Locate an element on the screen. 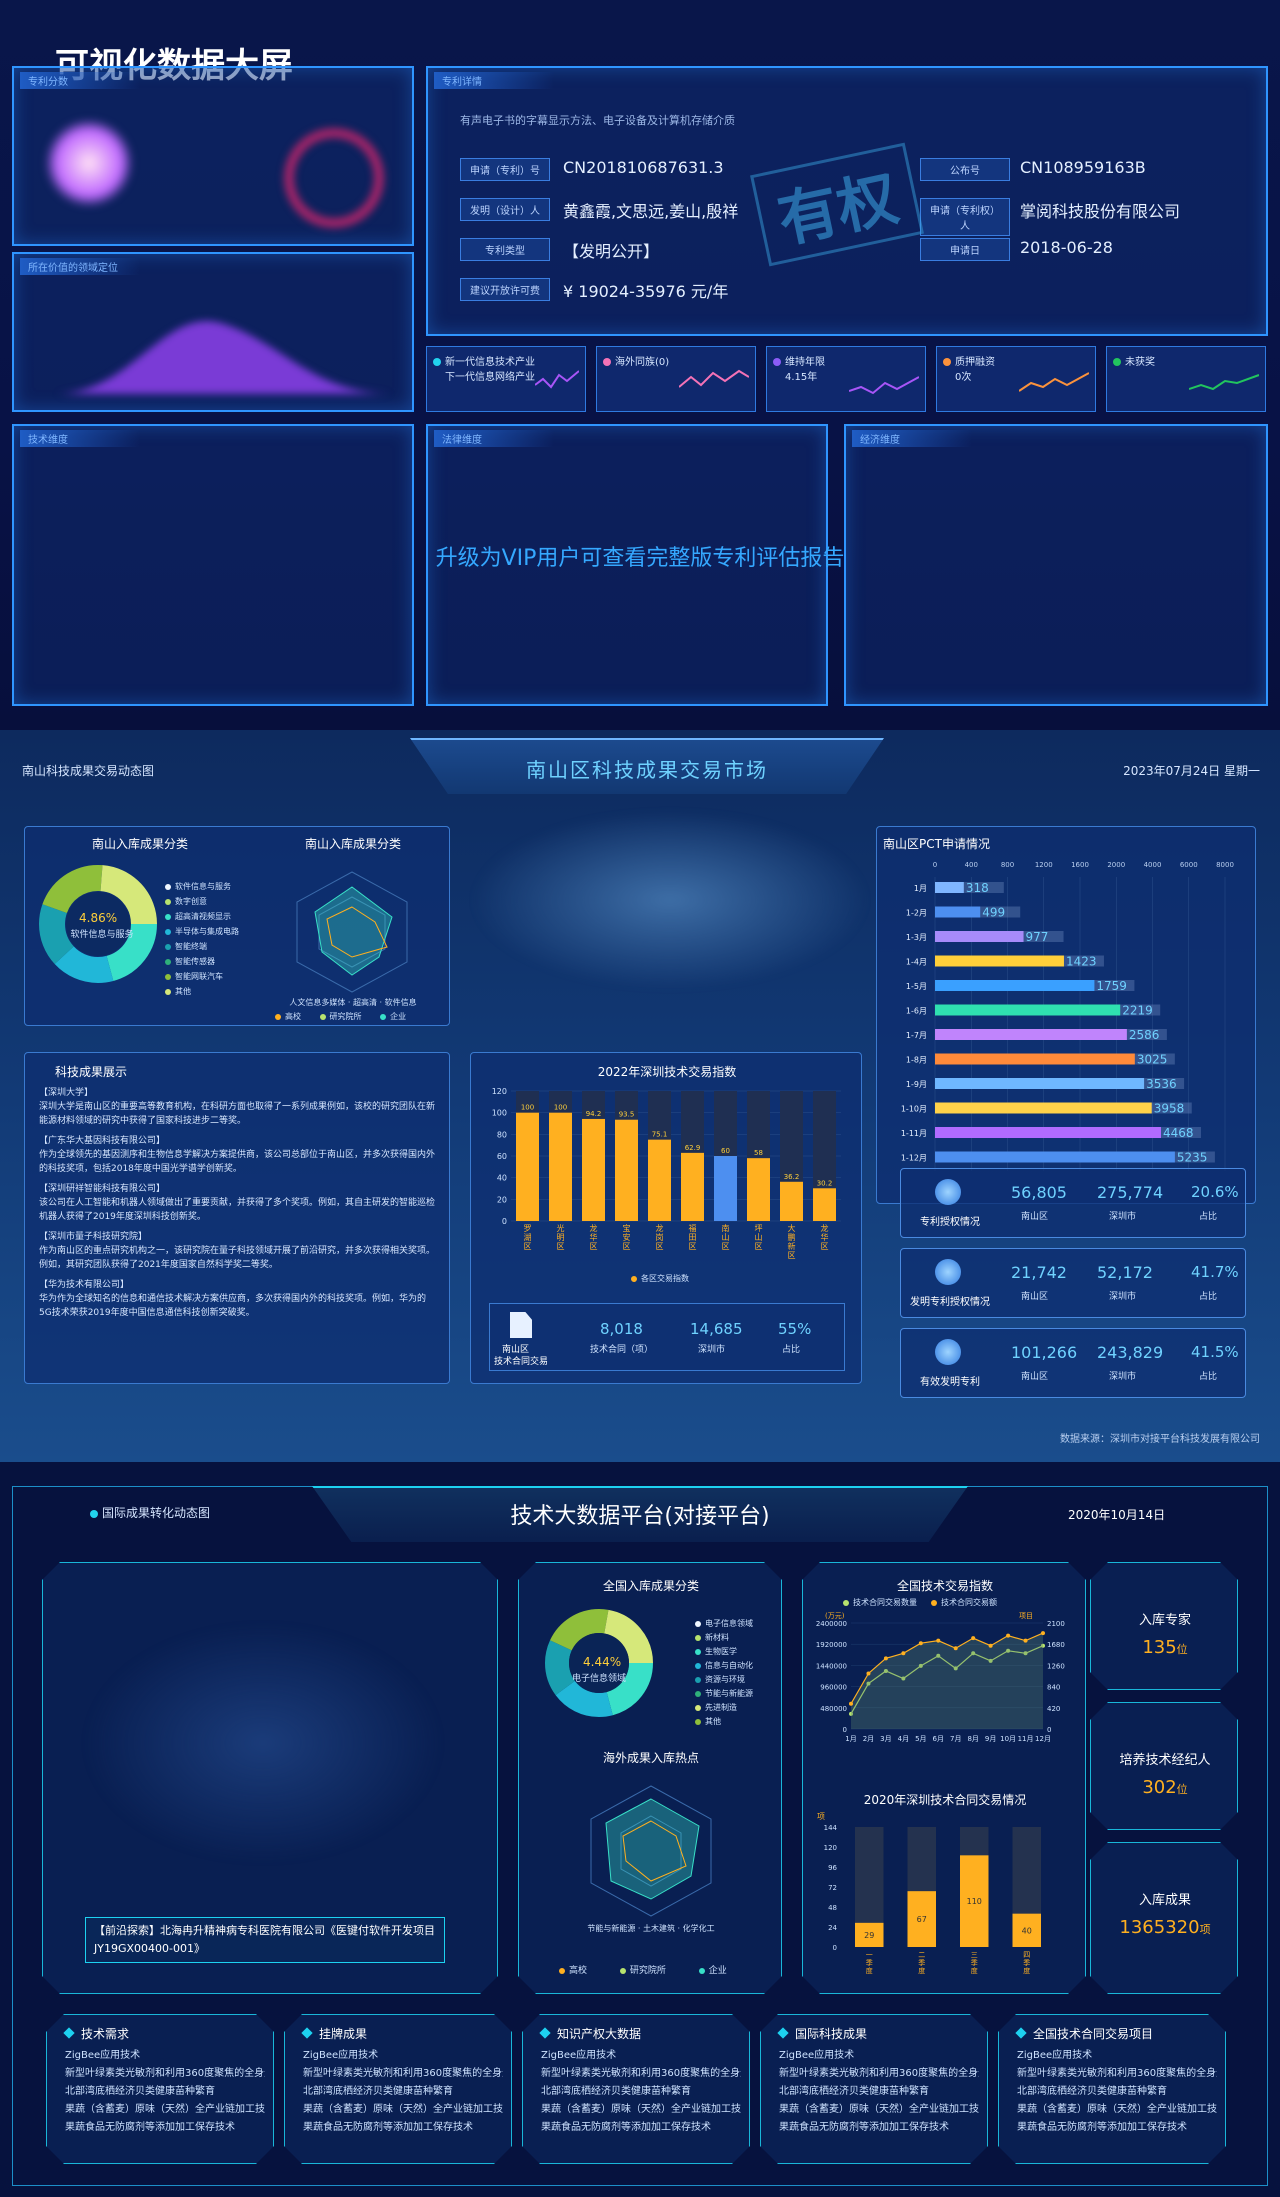 This screenshot has width=1280, height=2197. radar-axis-labels: 节能与新能源 · 土木建筑 · 化学化工 is located at coordinates (651, 1928).